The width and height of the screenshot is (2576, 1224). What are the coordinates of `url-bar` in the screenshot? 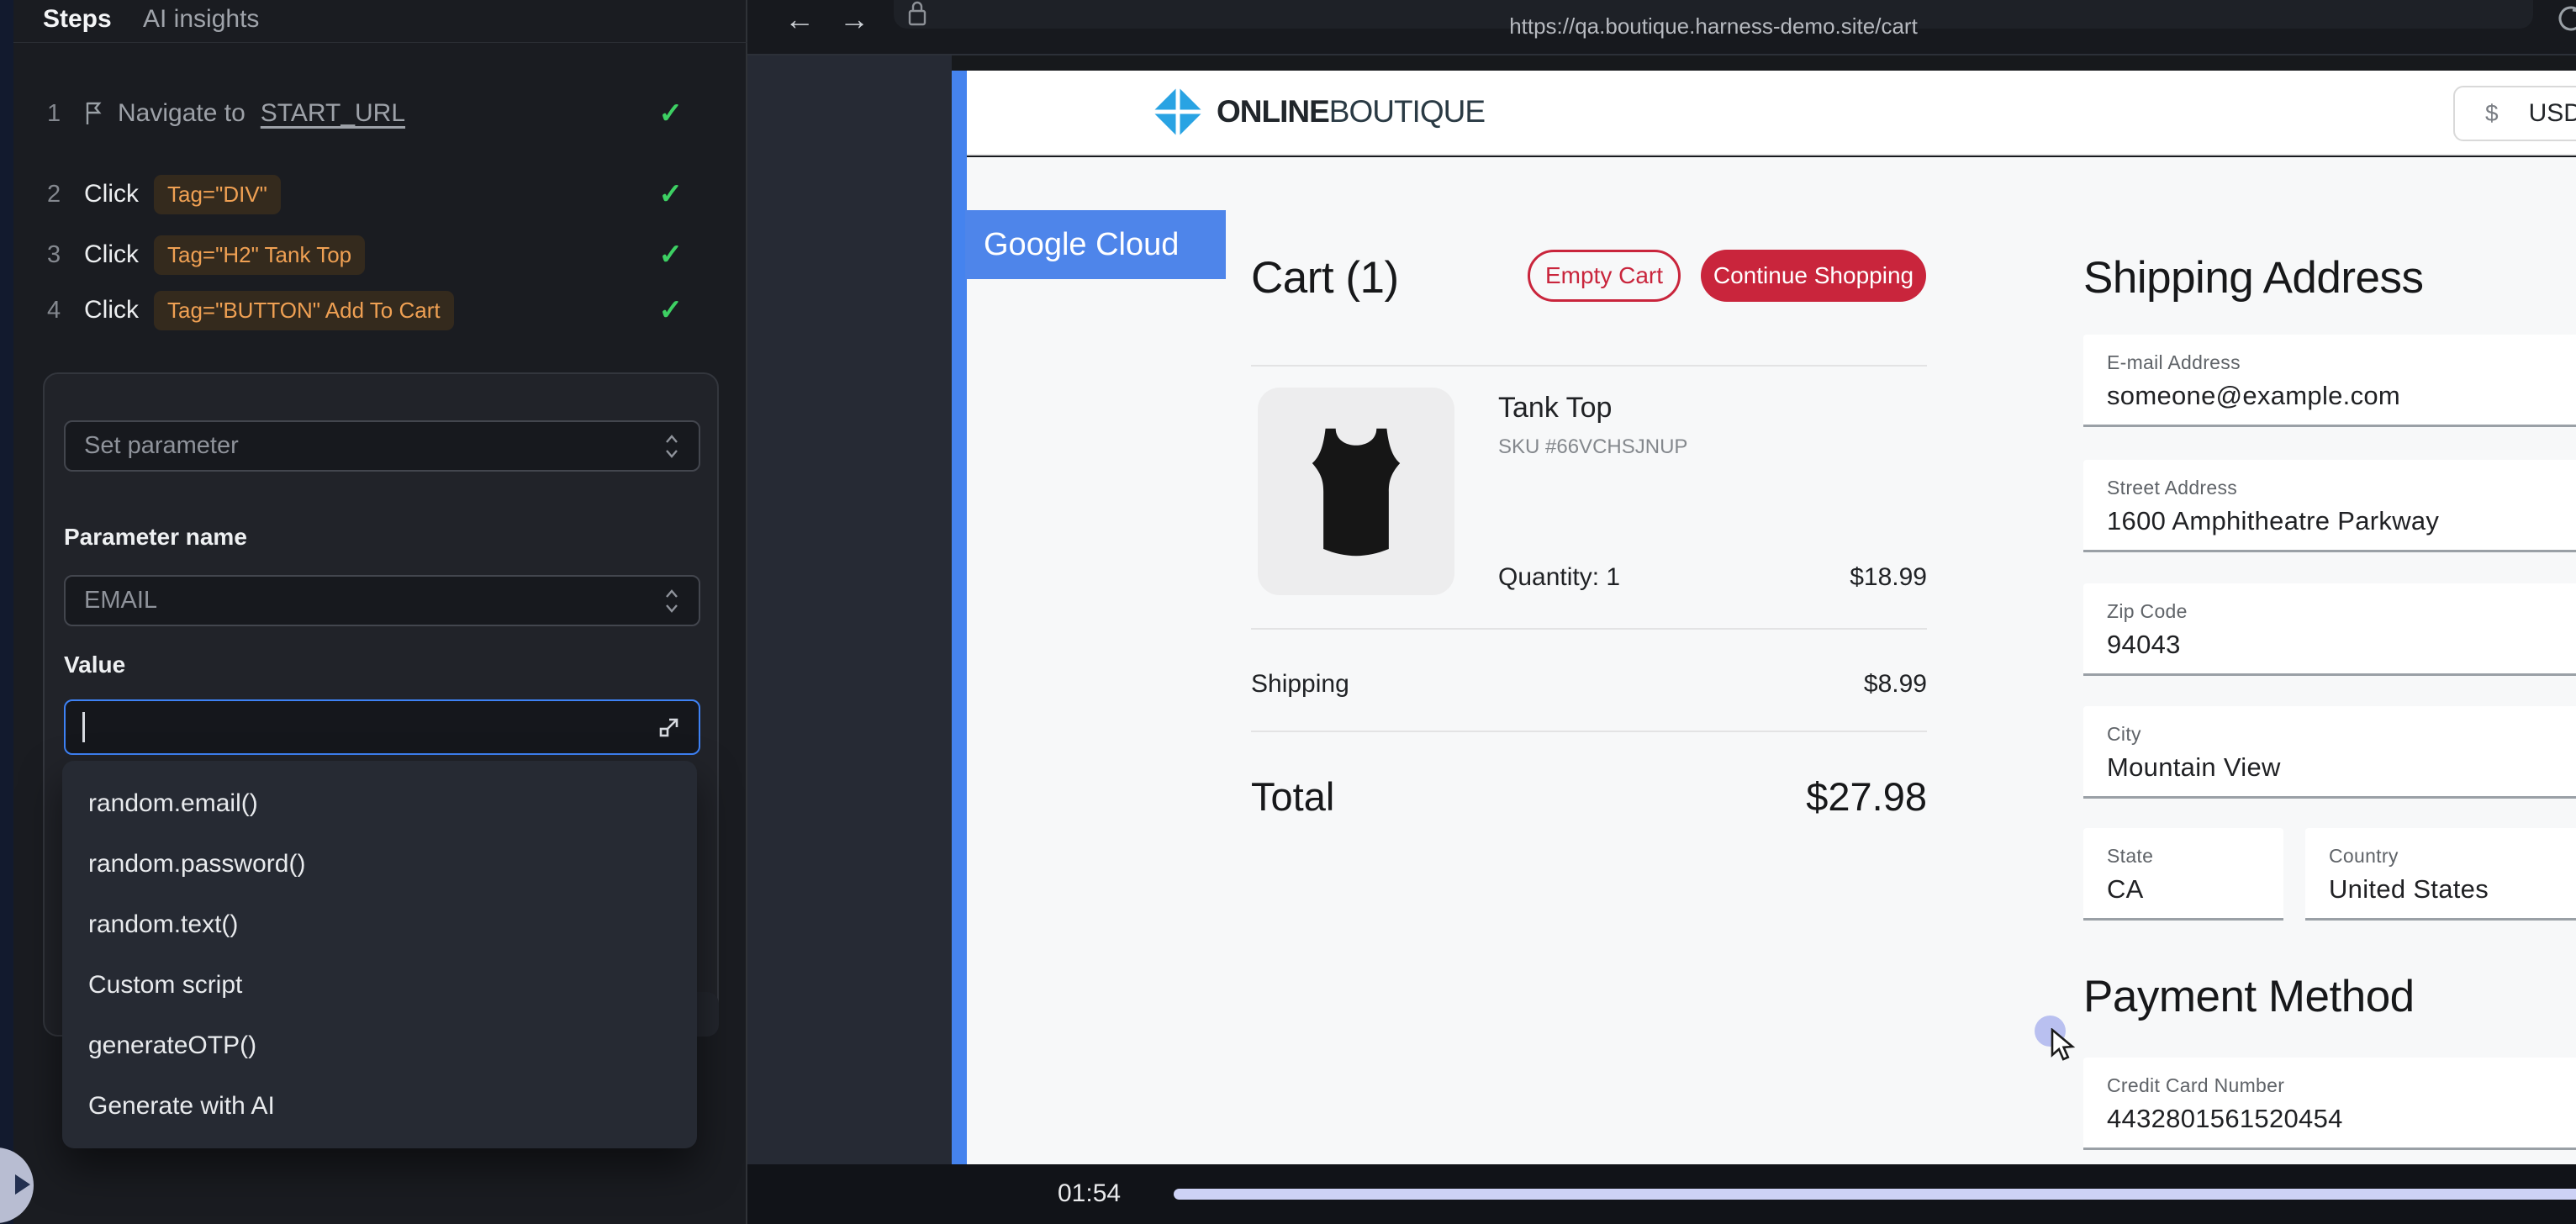 It's located at (1713, 14).